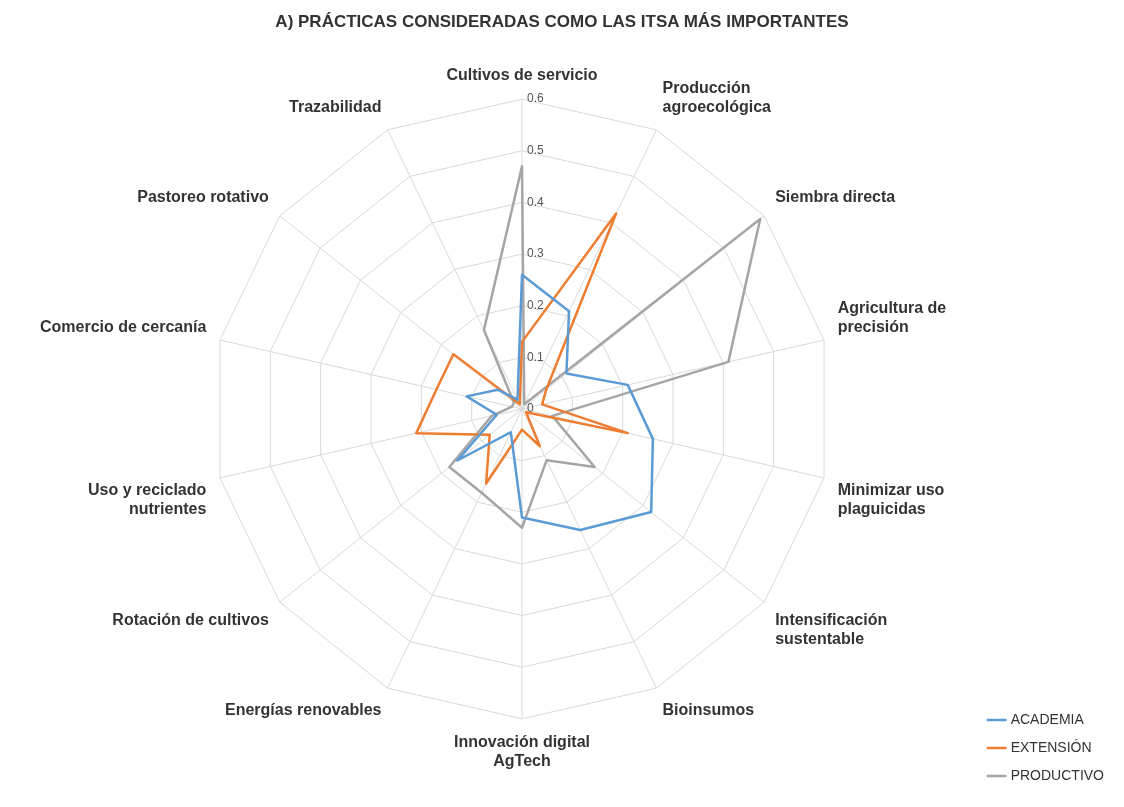 The height and width of the screenshot is (807, 1124). Describe the element at coordinates (536, 201) in the screenshot. I see `y-tick-label: 0.4` at that location.